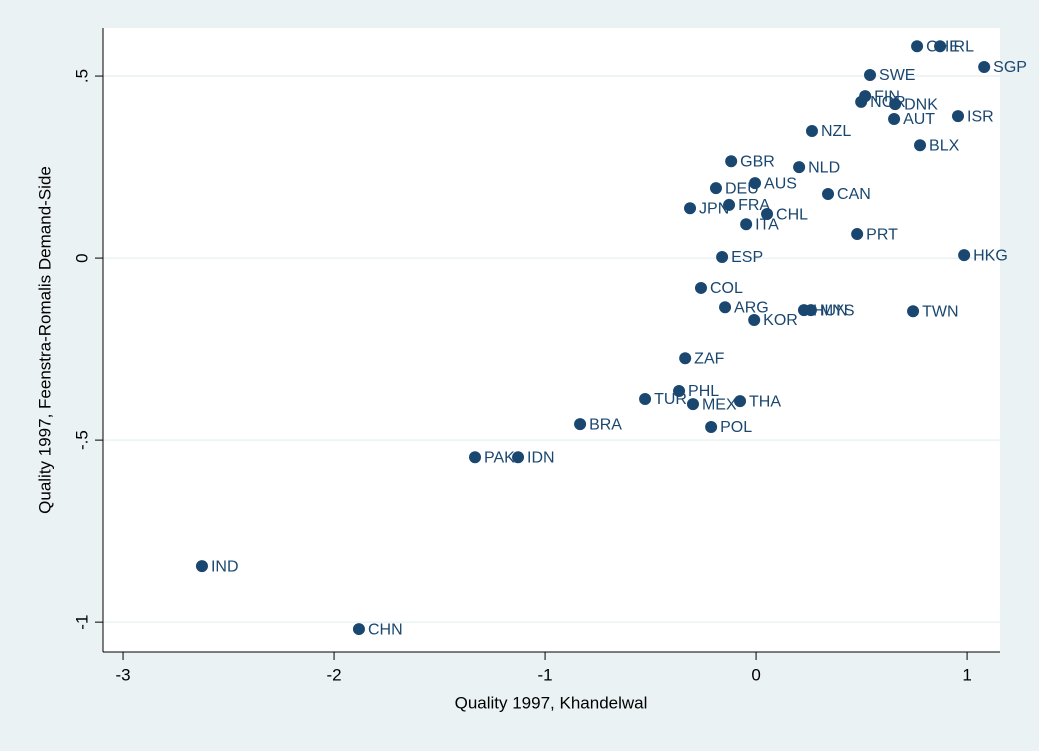 This screenshot has height=751, width=1039. I want to click on y-tick-label: .5, so click(81, 76).